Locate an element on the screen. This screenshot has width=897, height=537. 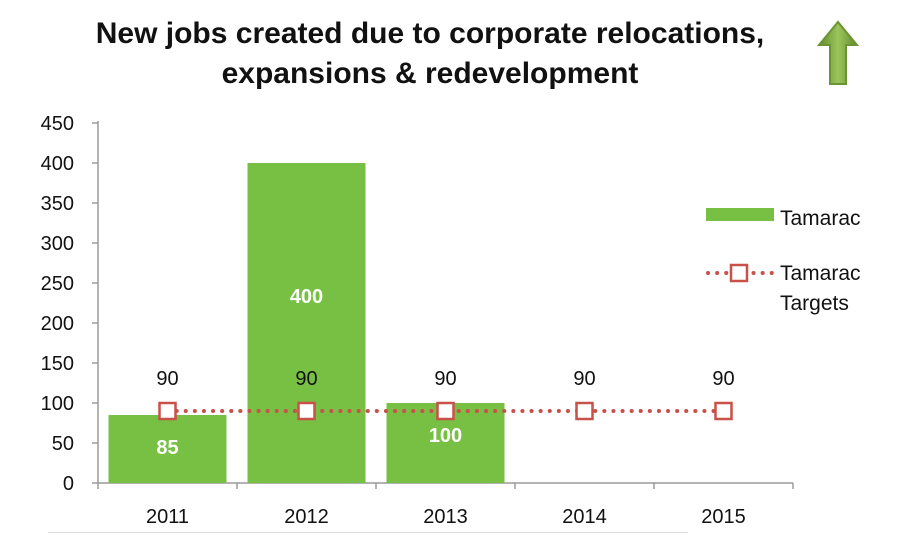
bar-2011 is located at coordinates (167, 449).